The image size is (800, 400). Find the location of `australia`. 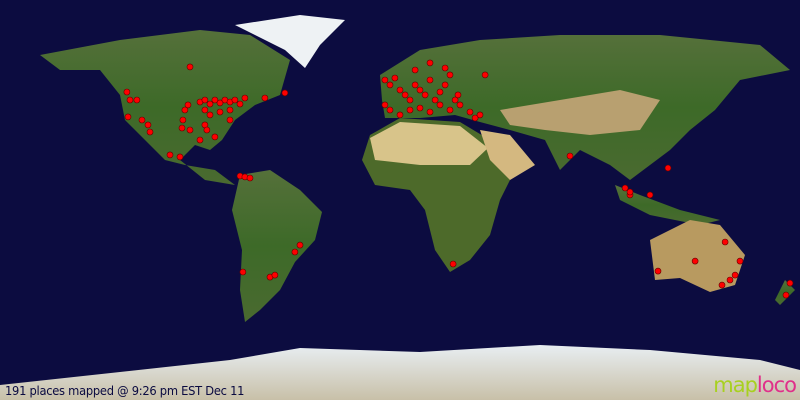

australia is located at coordinates (697, 256).